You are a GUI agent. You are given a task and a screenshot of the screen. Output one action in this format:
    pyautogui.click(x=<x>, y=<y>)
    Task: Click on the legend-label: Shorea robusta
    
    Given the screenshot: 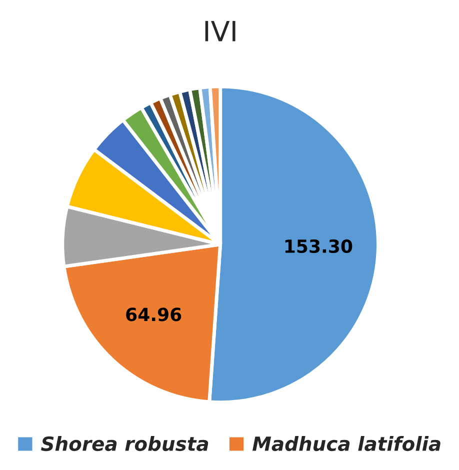 What is the action you would take?
    pyautogui.click(x=124, y=444)
    